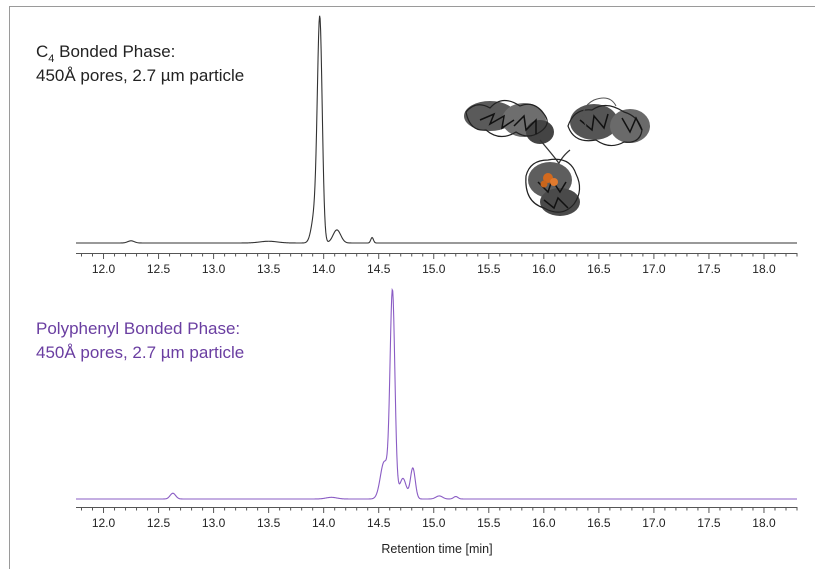 The height and width of the screenshot is (574, 815). What do you see at coordinates (269, 523) in the screenshot?
I see `bottom-x-tick-label: 13.5` at bounding box center [269, 523].